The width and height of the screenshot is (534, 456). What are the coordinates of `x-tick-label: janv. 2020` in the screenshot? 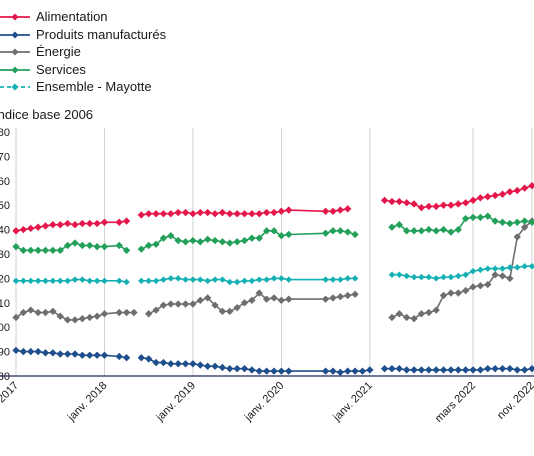 It's located at (264, 402).